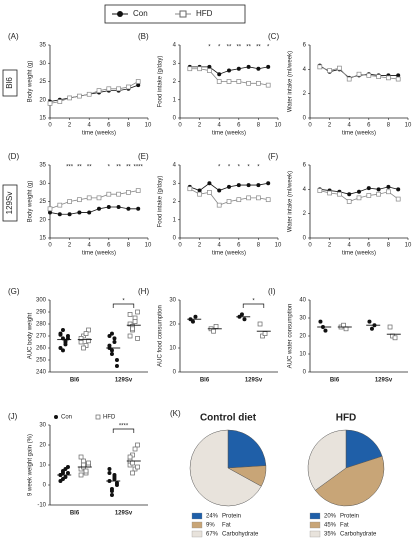 This screenshot has width=420, height=550. What do you see at coordinates (327, 460) in the screenshot?
I see `pie-slice` at bounding box center [327, 460].